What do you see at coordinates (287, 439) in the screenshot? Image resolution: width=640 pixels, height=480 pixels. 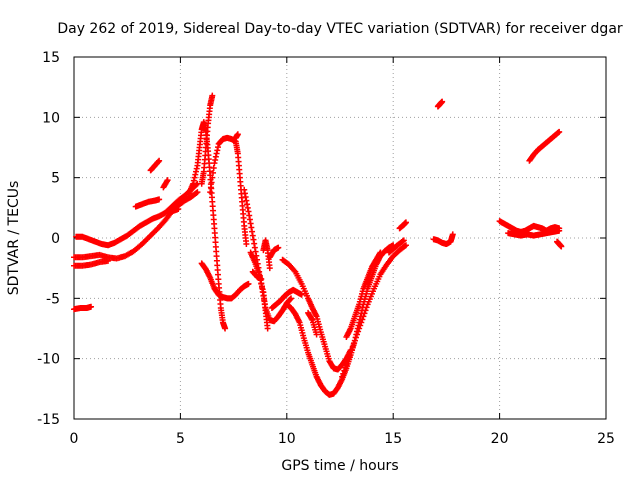 I see `x-tick-label: 10` at bounding box center [287, 439].